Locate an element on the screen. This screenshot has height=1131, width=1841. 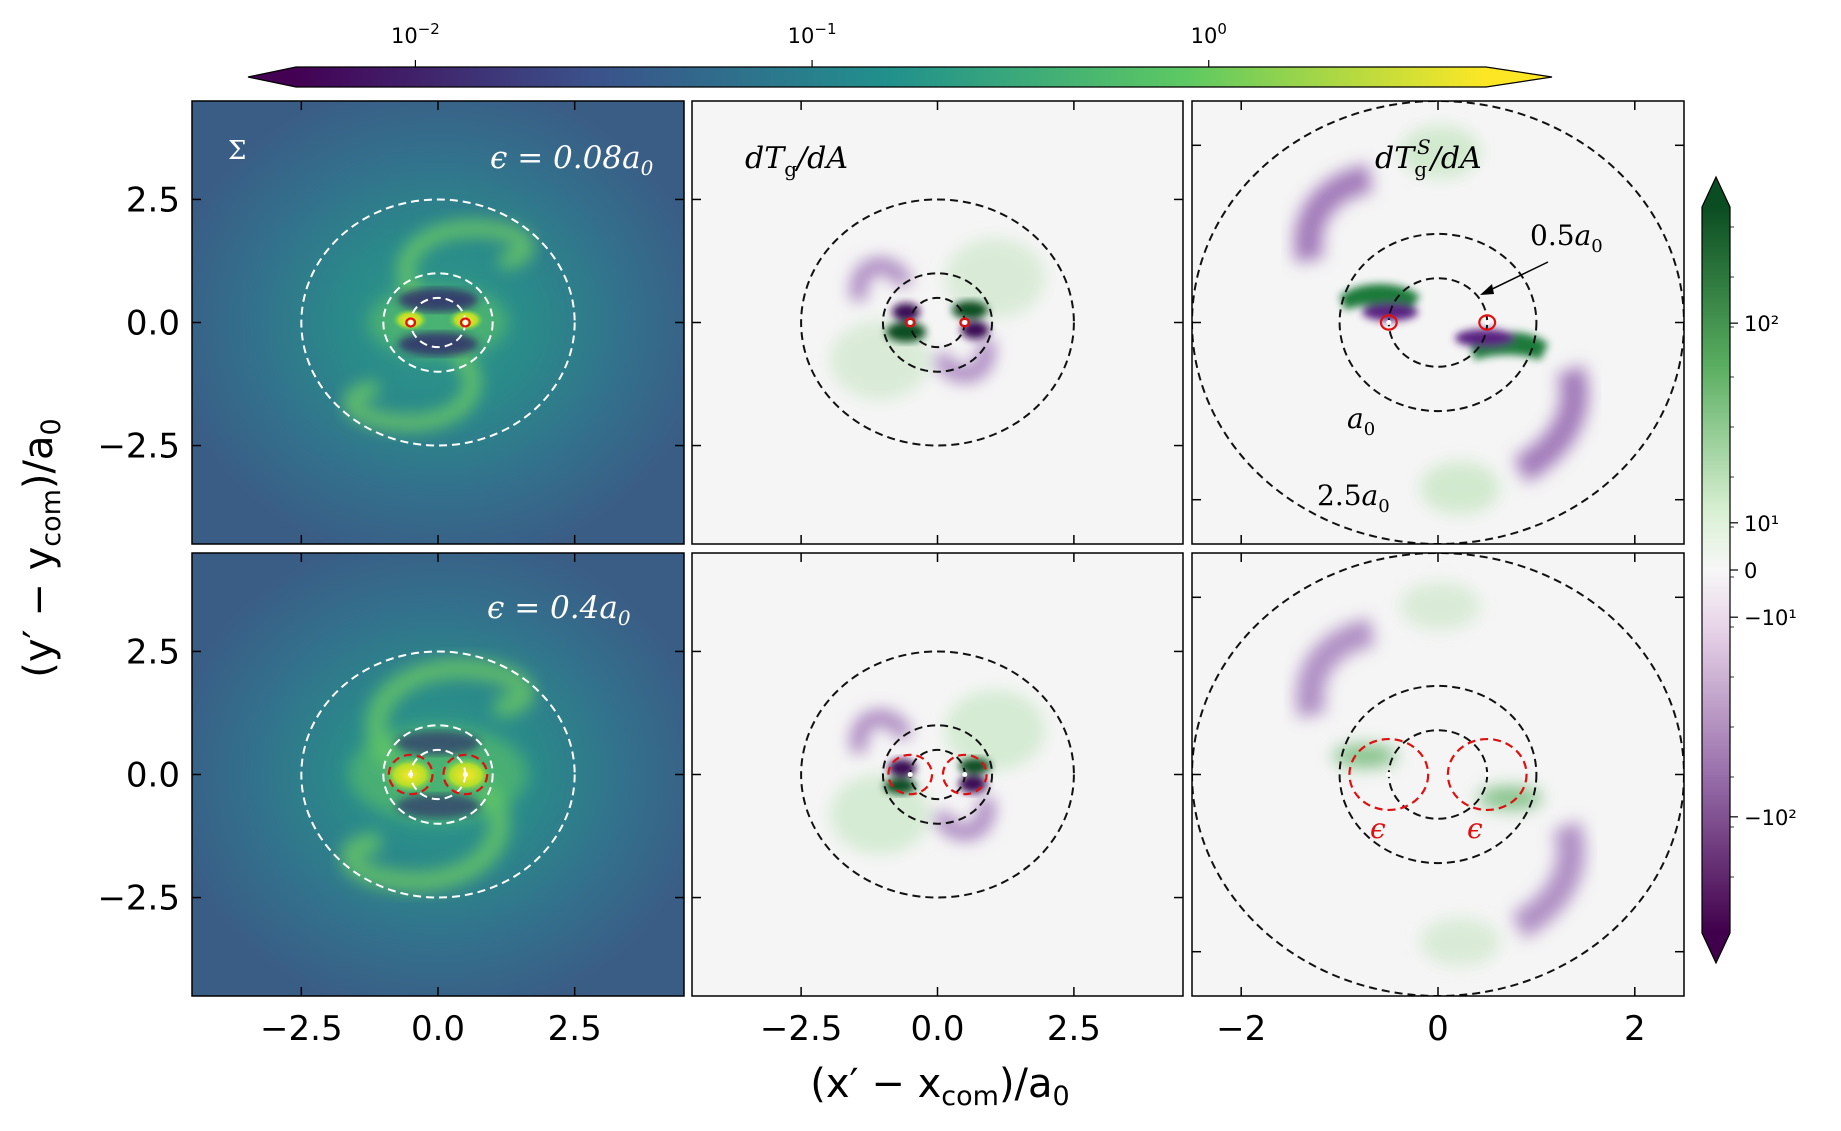
ann-25-sub: 0 is located at coordinates (1383, 506).